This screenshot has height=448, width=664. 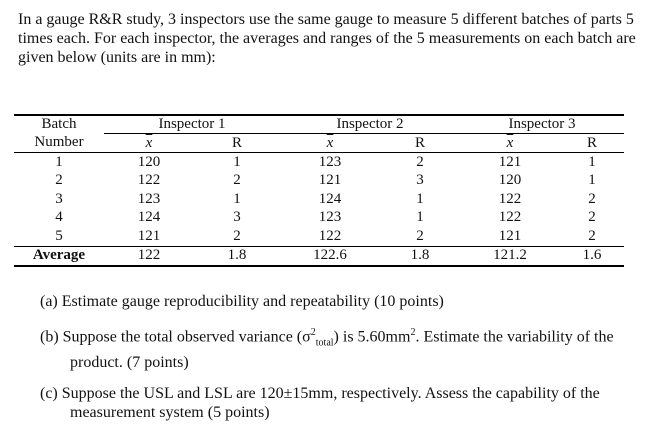 What do you see at coordinates (370, 125) in the screenshot?
I see `inspector-2-header: Inspector 2` at bounding box center [370, 125].